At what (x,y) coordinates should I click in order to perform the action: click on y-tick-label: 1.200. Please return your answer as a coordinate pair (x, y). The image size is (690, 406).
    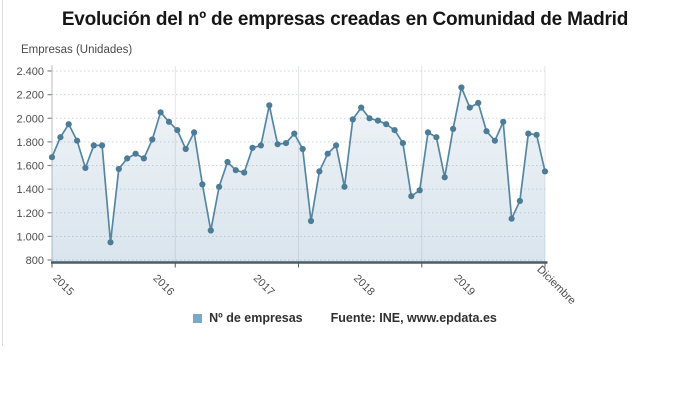
    Looking at the image, I should click on (30, 214).